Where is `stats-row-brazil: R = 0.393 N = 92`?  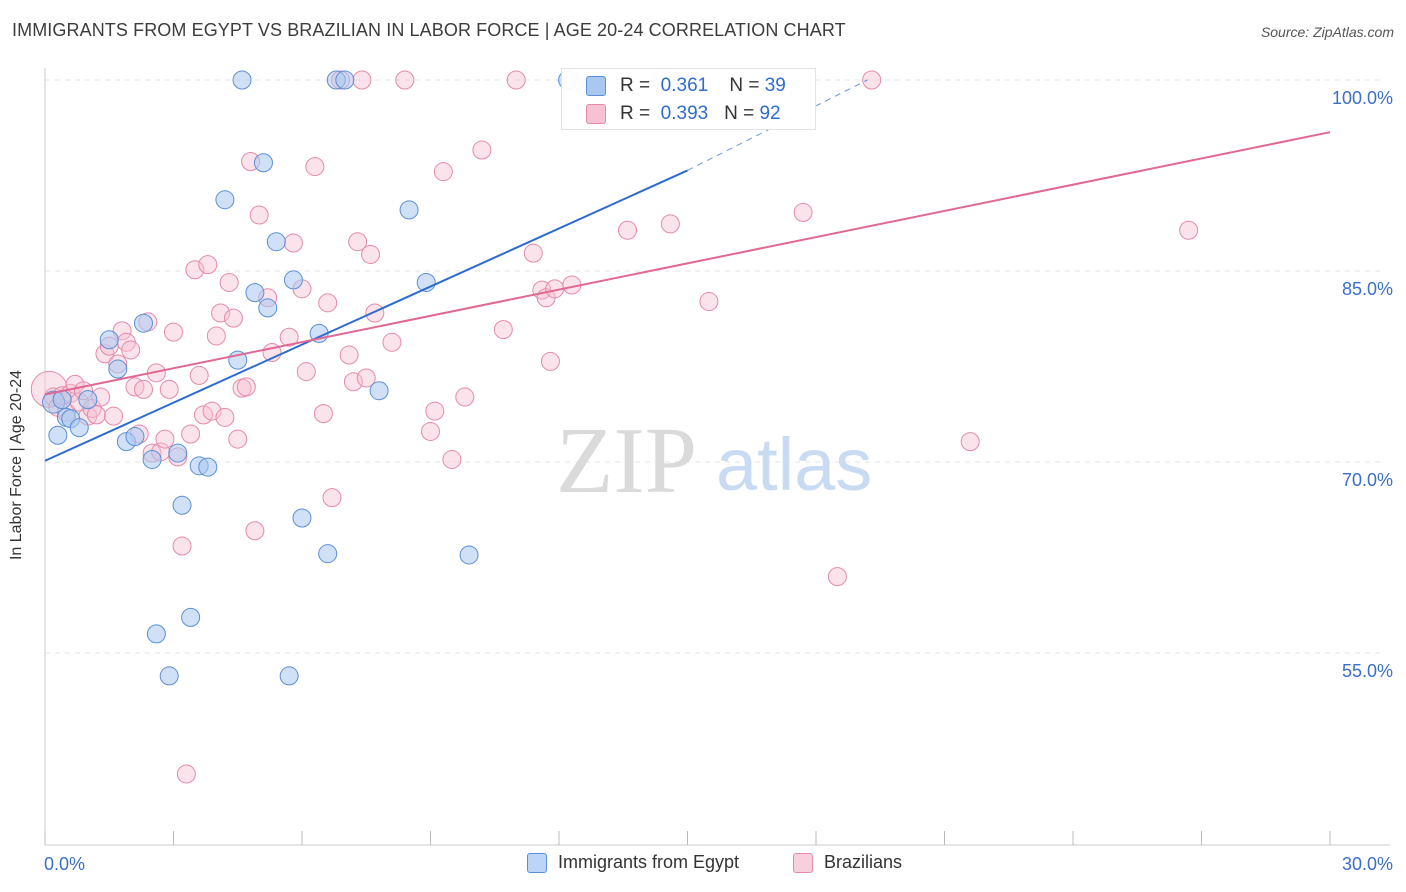
stats-row-brazil: R = 0.393 N = 92 is located at coordinates (683, 114).